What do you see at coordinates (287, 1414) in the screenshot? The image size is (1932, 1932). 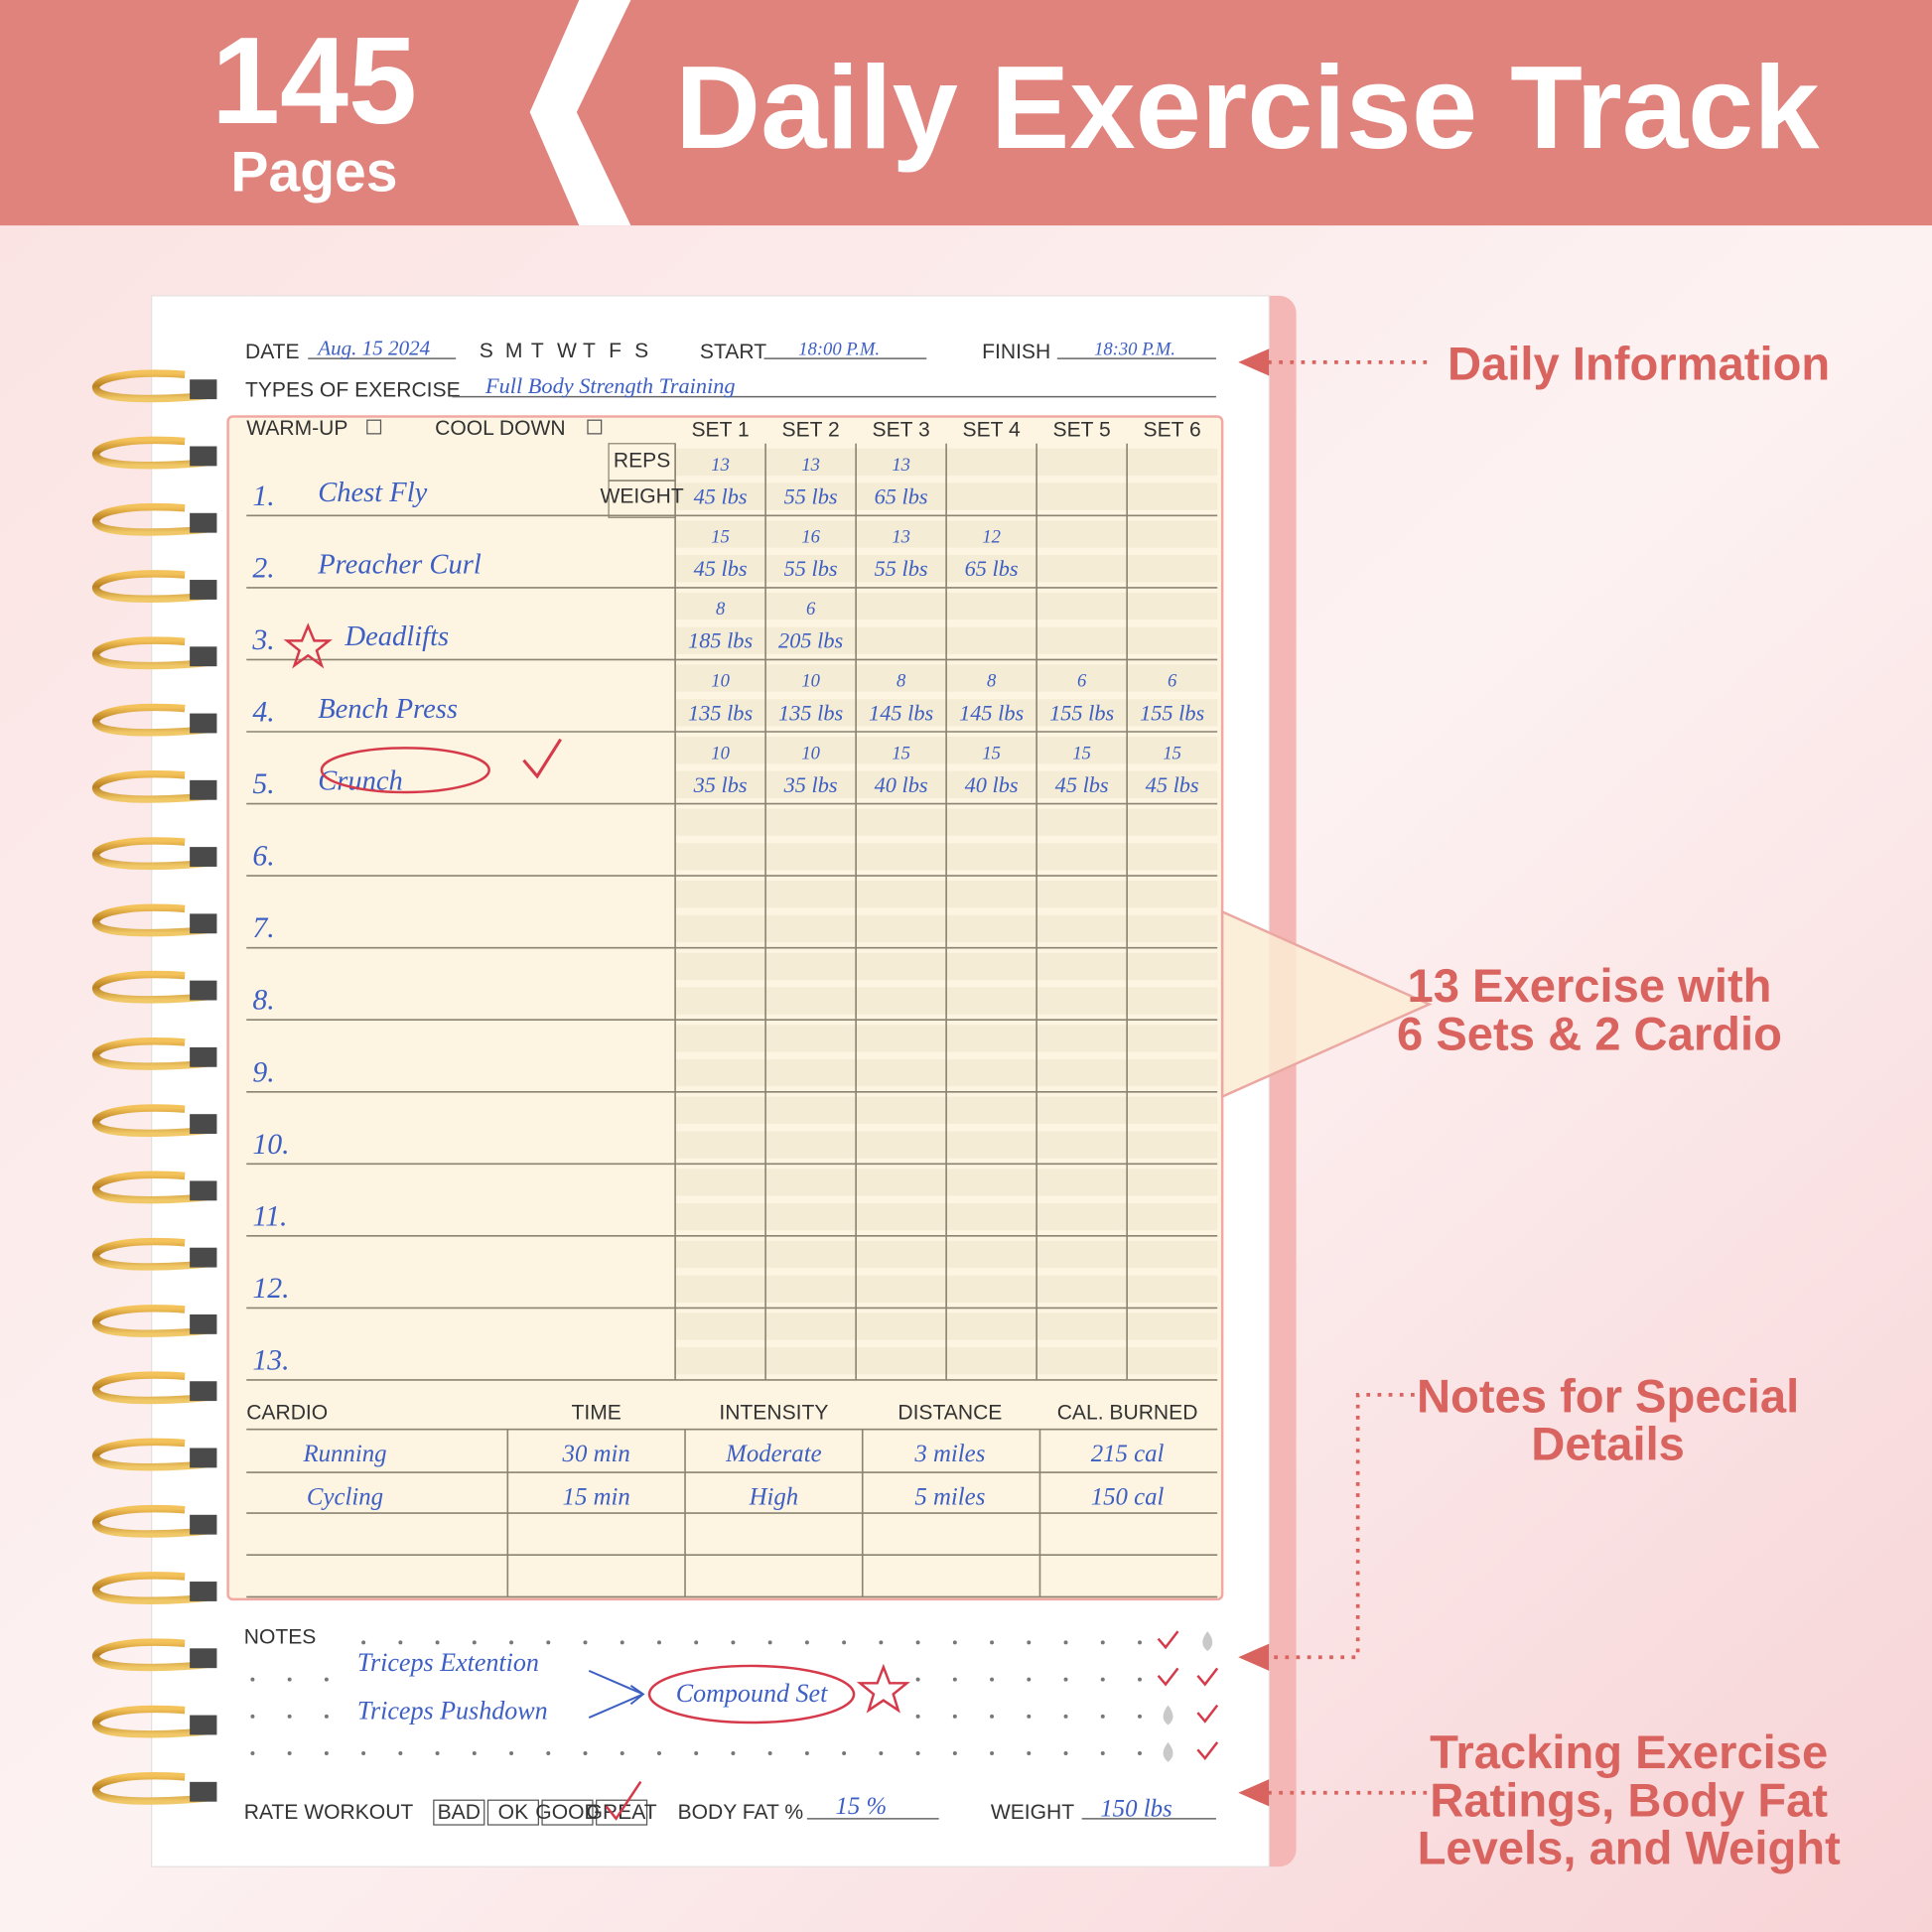 I see `cardio-header: CARDIO` at bounding box center [287, 1414].